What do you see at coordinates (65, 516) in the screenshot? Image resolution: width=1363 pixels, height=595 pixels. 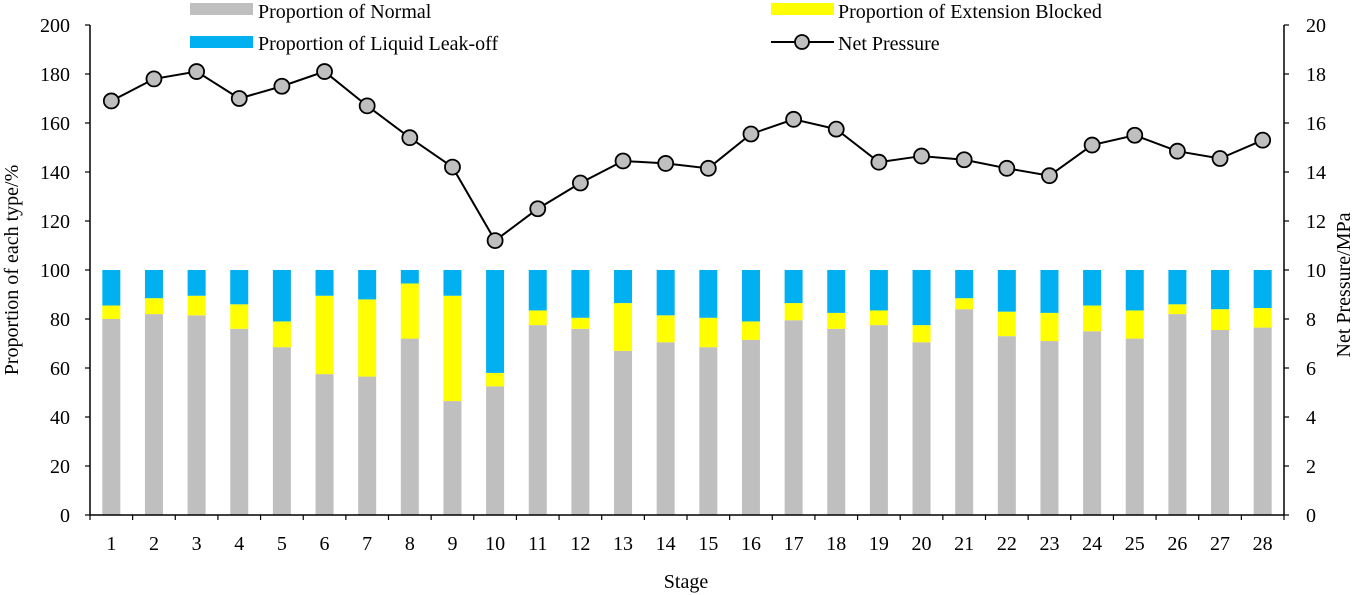 I see `left-tick-label: 0` at bounding box center [65, 516].